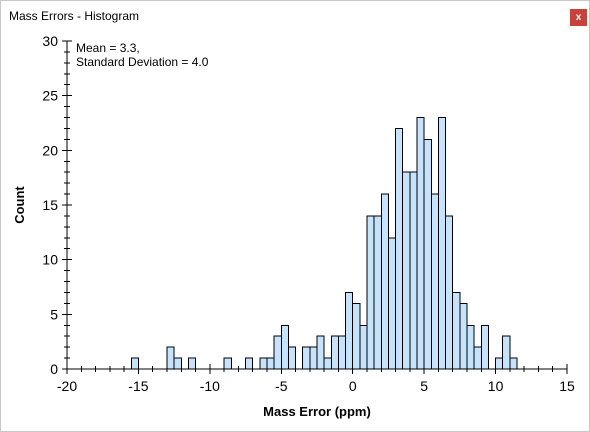 This screenshot has width=590, height=432. I want to click on y-tick-label: 30, so click(50, 41).